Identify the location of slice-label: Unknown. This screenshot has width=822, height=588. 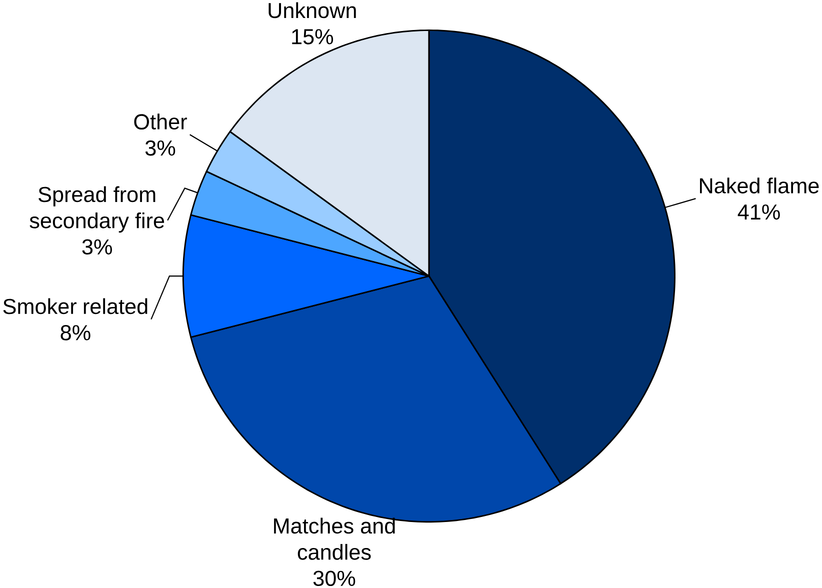
(312, 10).